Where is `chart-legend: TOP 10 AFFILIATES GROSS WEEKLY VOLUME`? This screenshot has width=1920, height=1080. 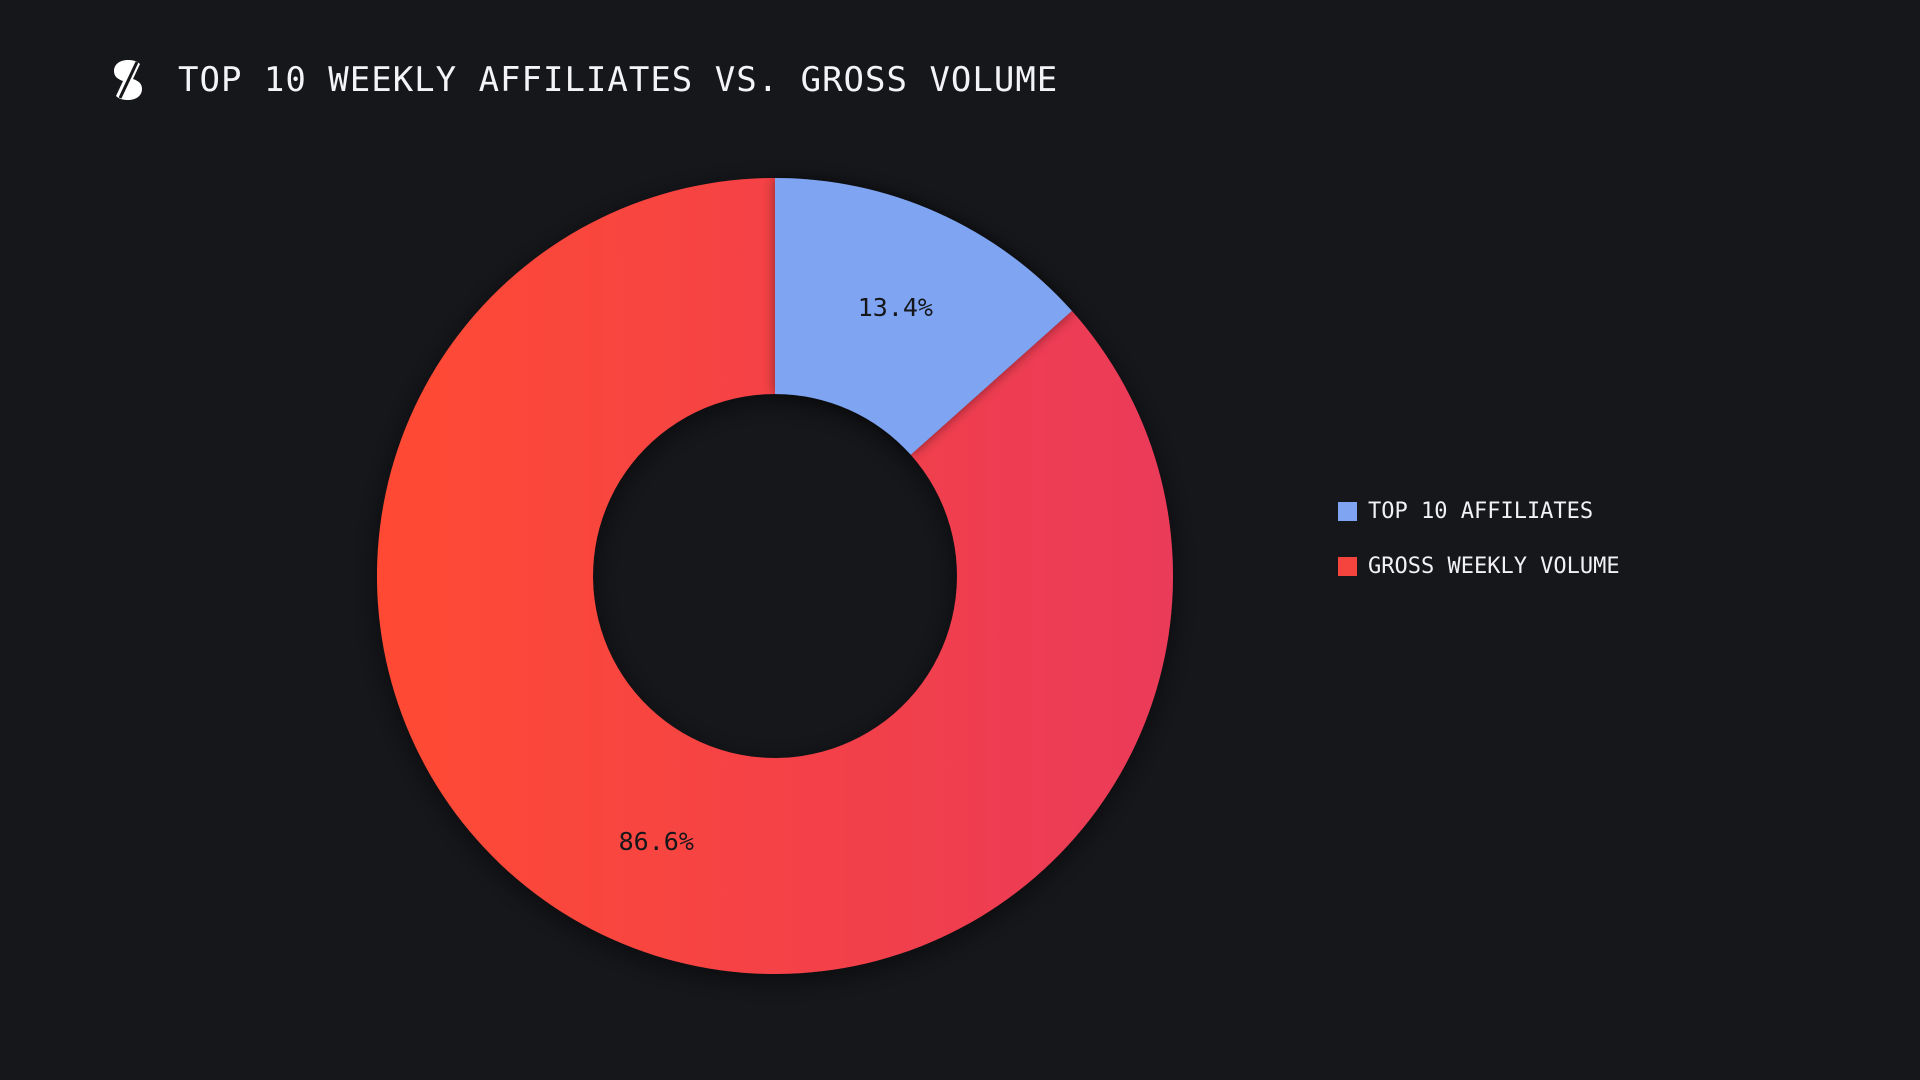 chart-legend: TOP 10 AFFILIATES GROSS WEEKLY VOLUME is located at coordinates (1479, 551).